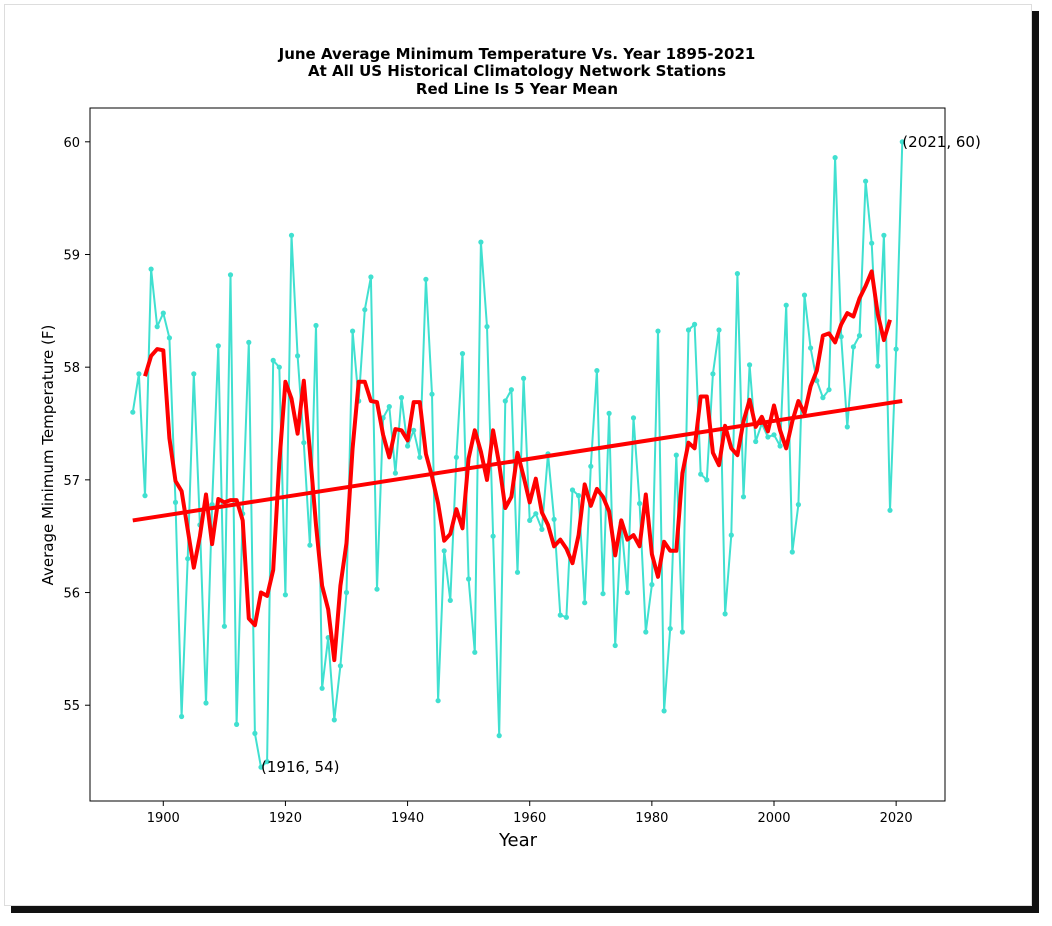 The height and width of the screenshot is (926, 1052). Describe the element at coordinates (285, 818) in the screenshot. I see `x-tick-label: 1920` at that location.